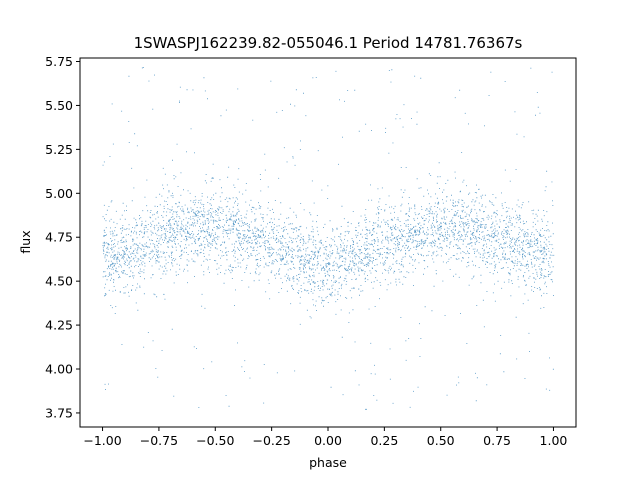 The image size is (640, 484). I want to click on x-axis-label: phase, so click(328, 462).